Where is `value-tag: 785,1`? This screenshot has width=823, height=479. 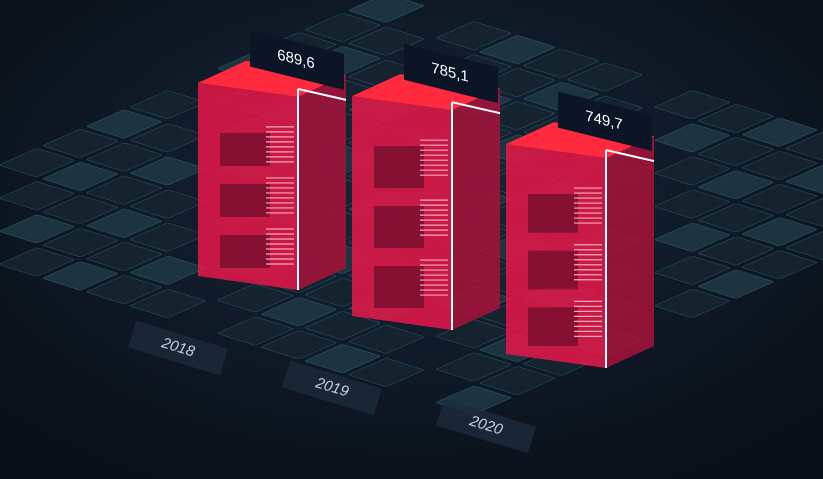 value-tag: 785,1 is located at coordinates (451, 73).